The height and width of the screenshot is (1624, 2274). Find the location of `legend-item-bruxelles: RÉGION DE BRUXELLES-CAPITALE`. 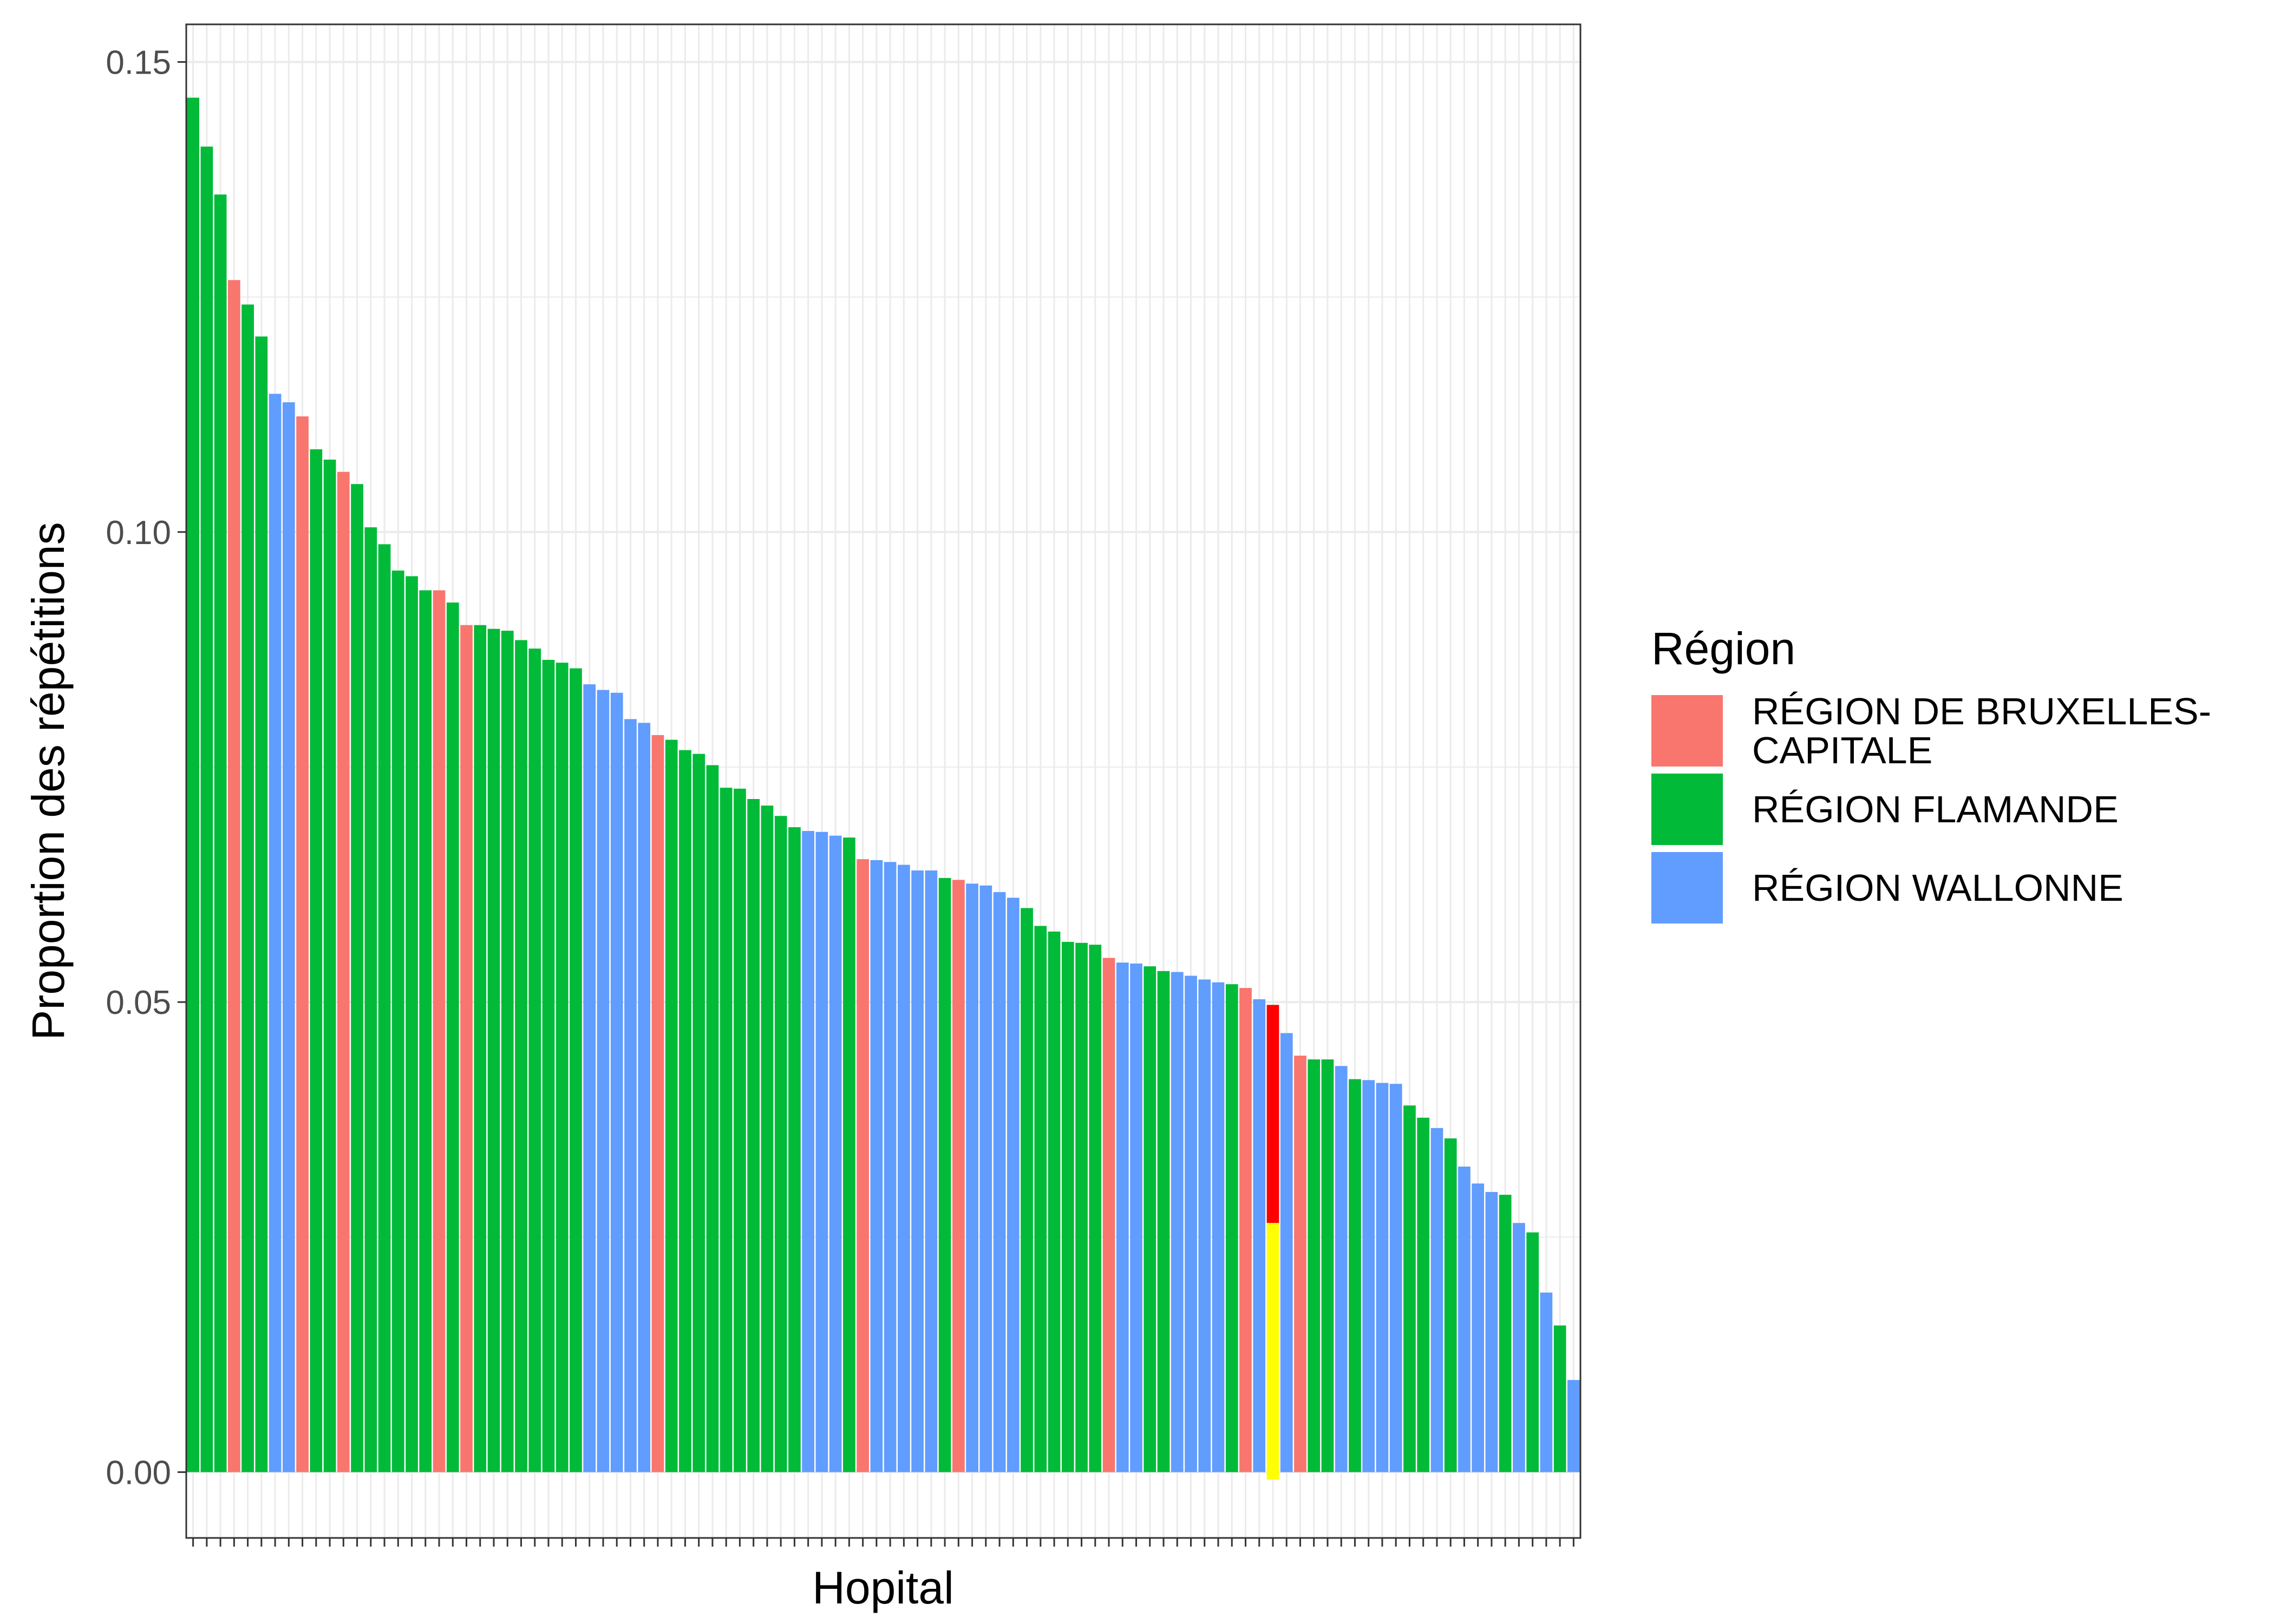

legend-item-bruxelles: RÉGION DE BRUXELLES-CAPITALE is located at coordinates (1963, 730).